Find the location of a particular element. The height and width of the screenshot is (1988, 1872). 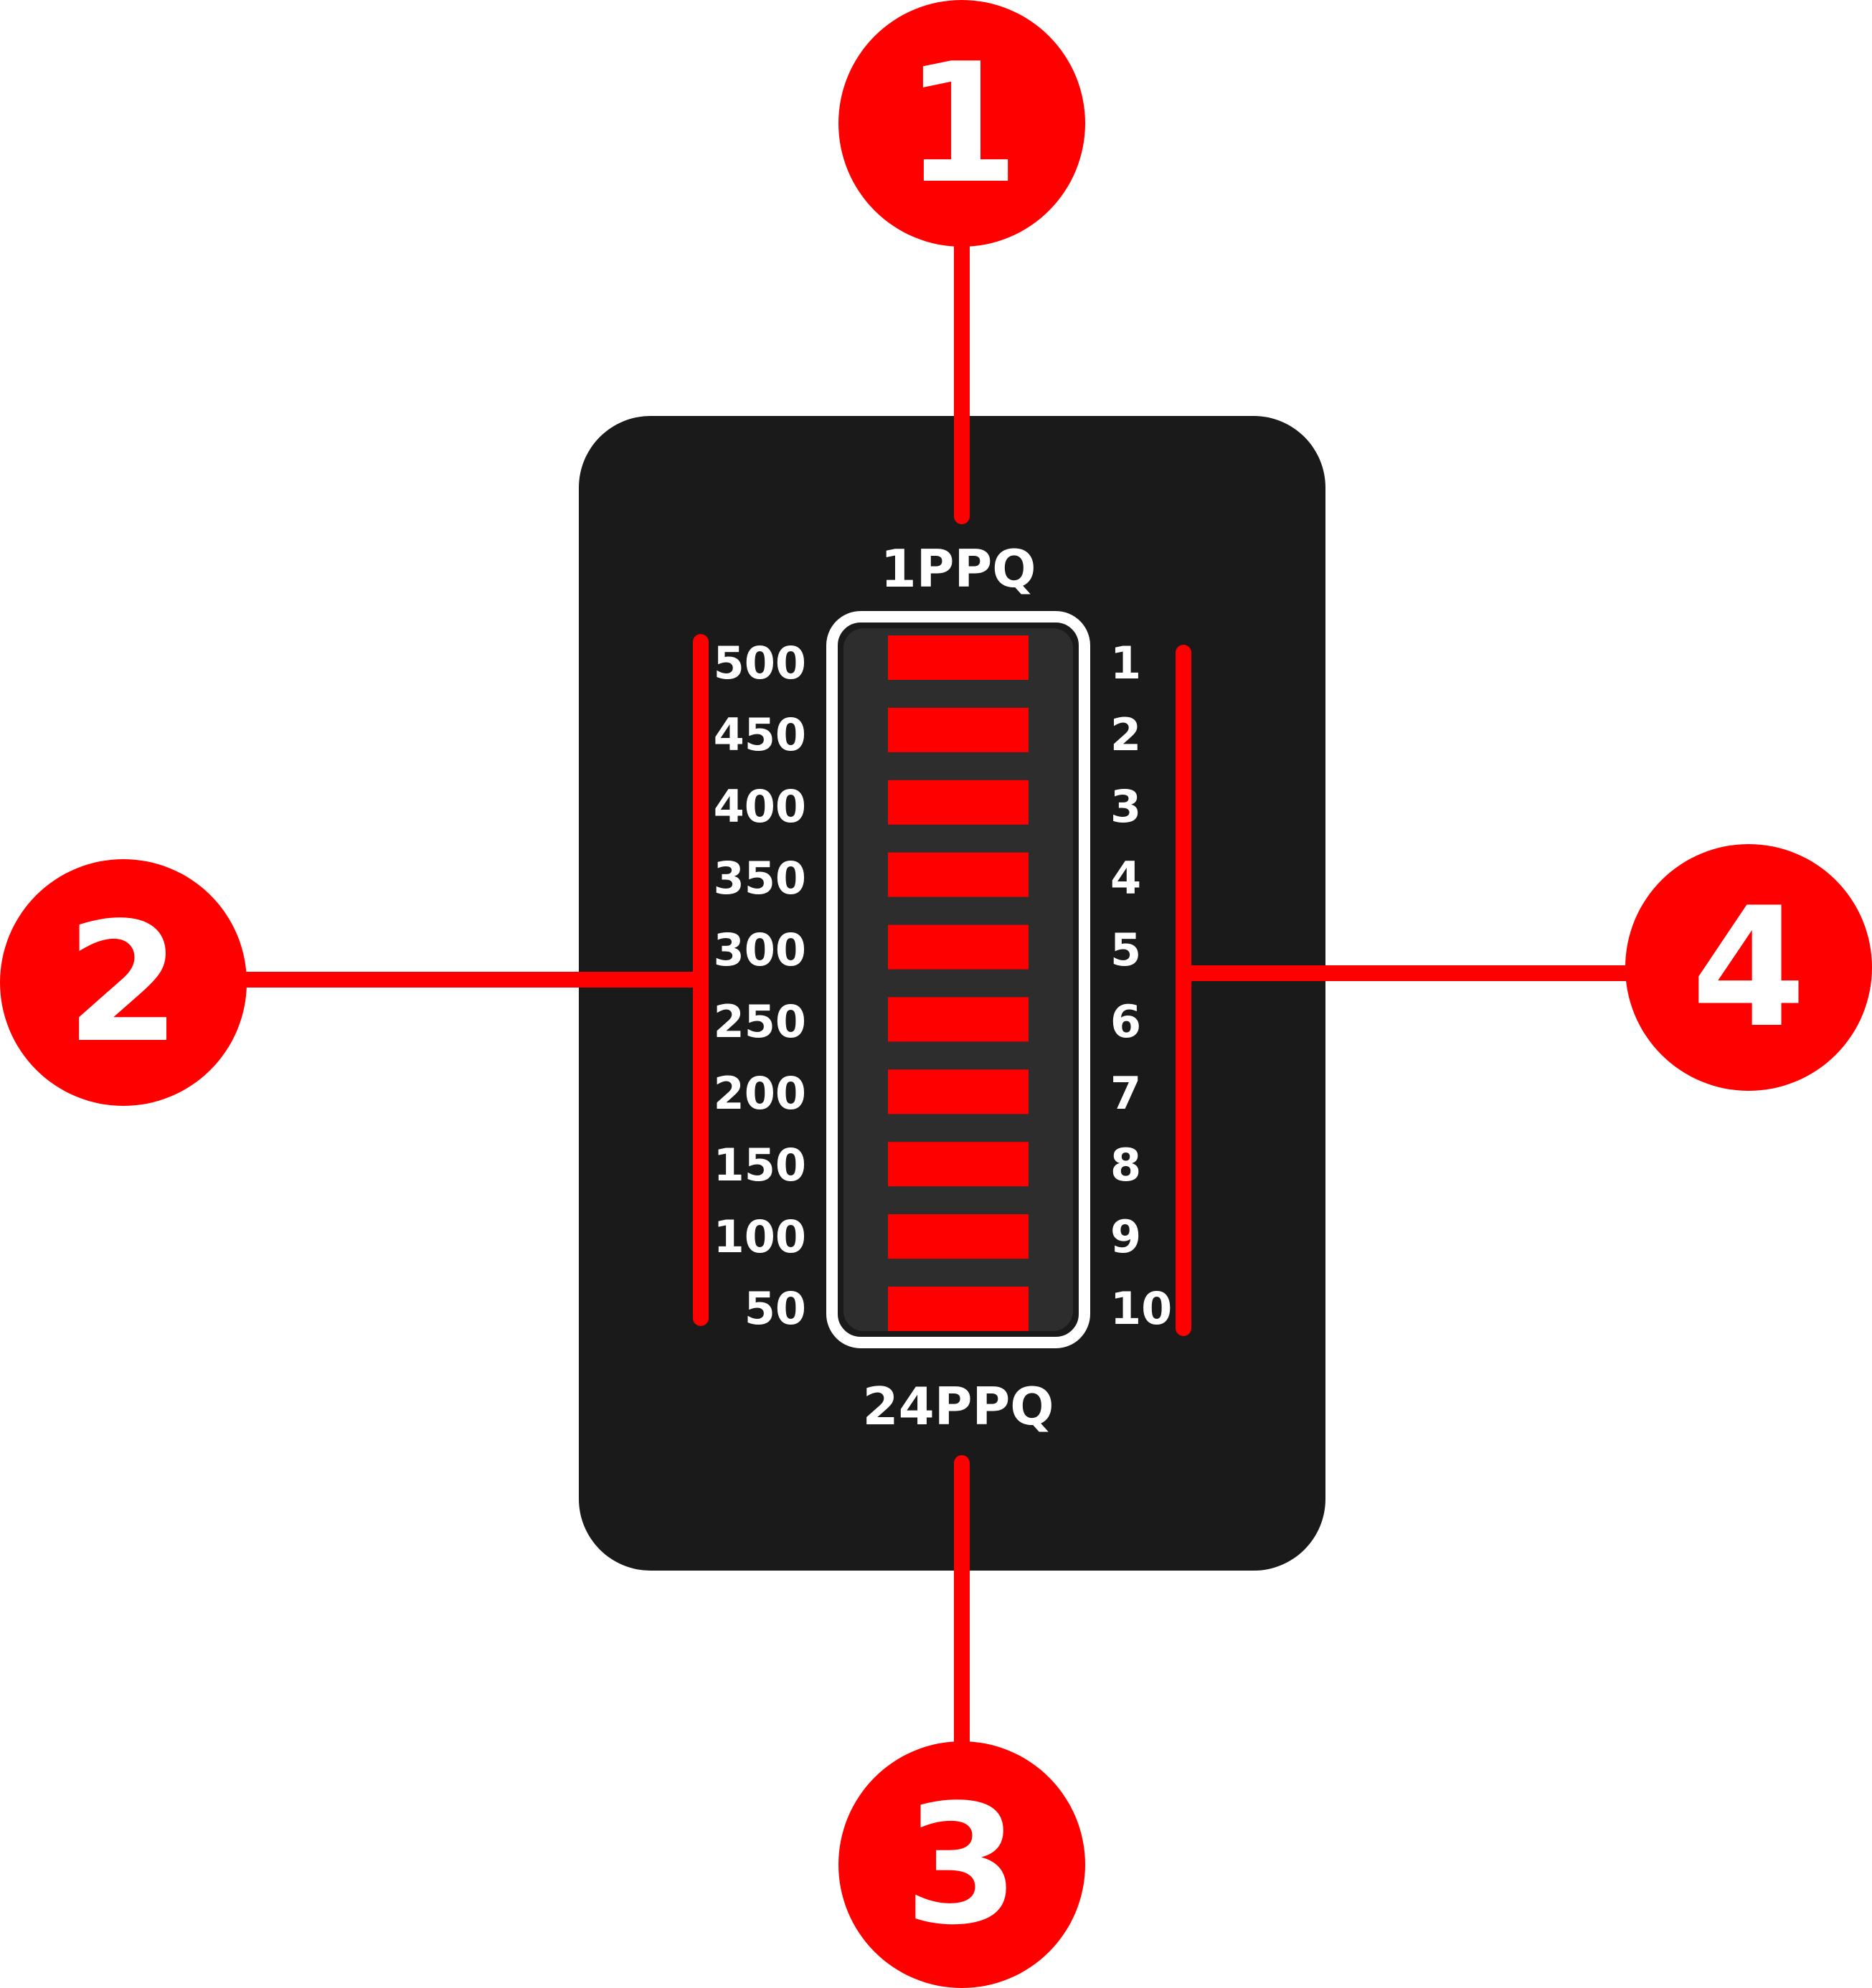

callout-1-number: 1 is located at coordinates (961, 124).